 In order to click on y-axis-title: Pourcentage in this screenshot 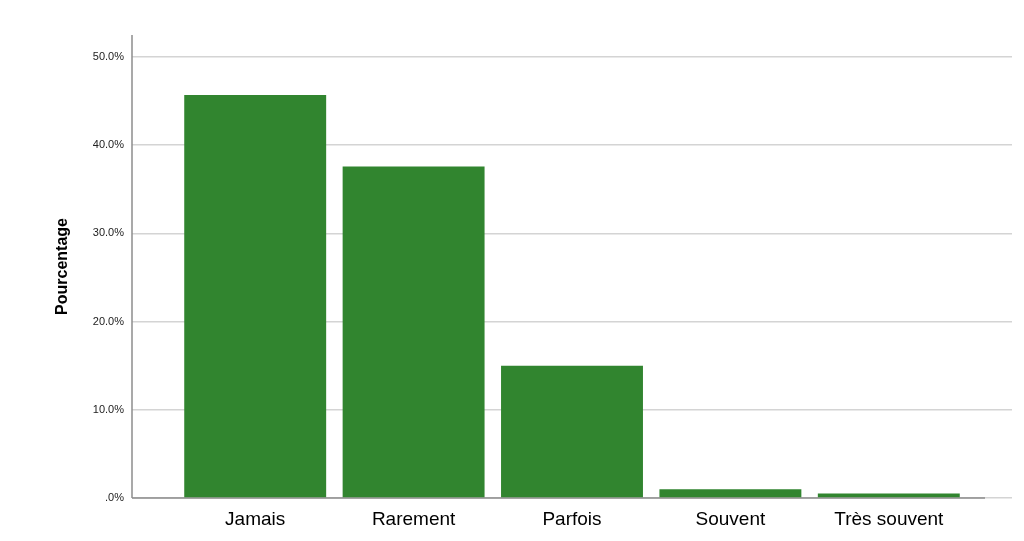, I will do `click(62, 266)`.